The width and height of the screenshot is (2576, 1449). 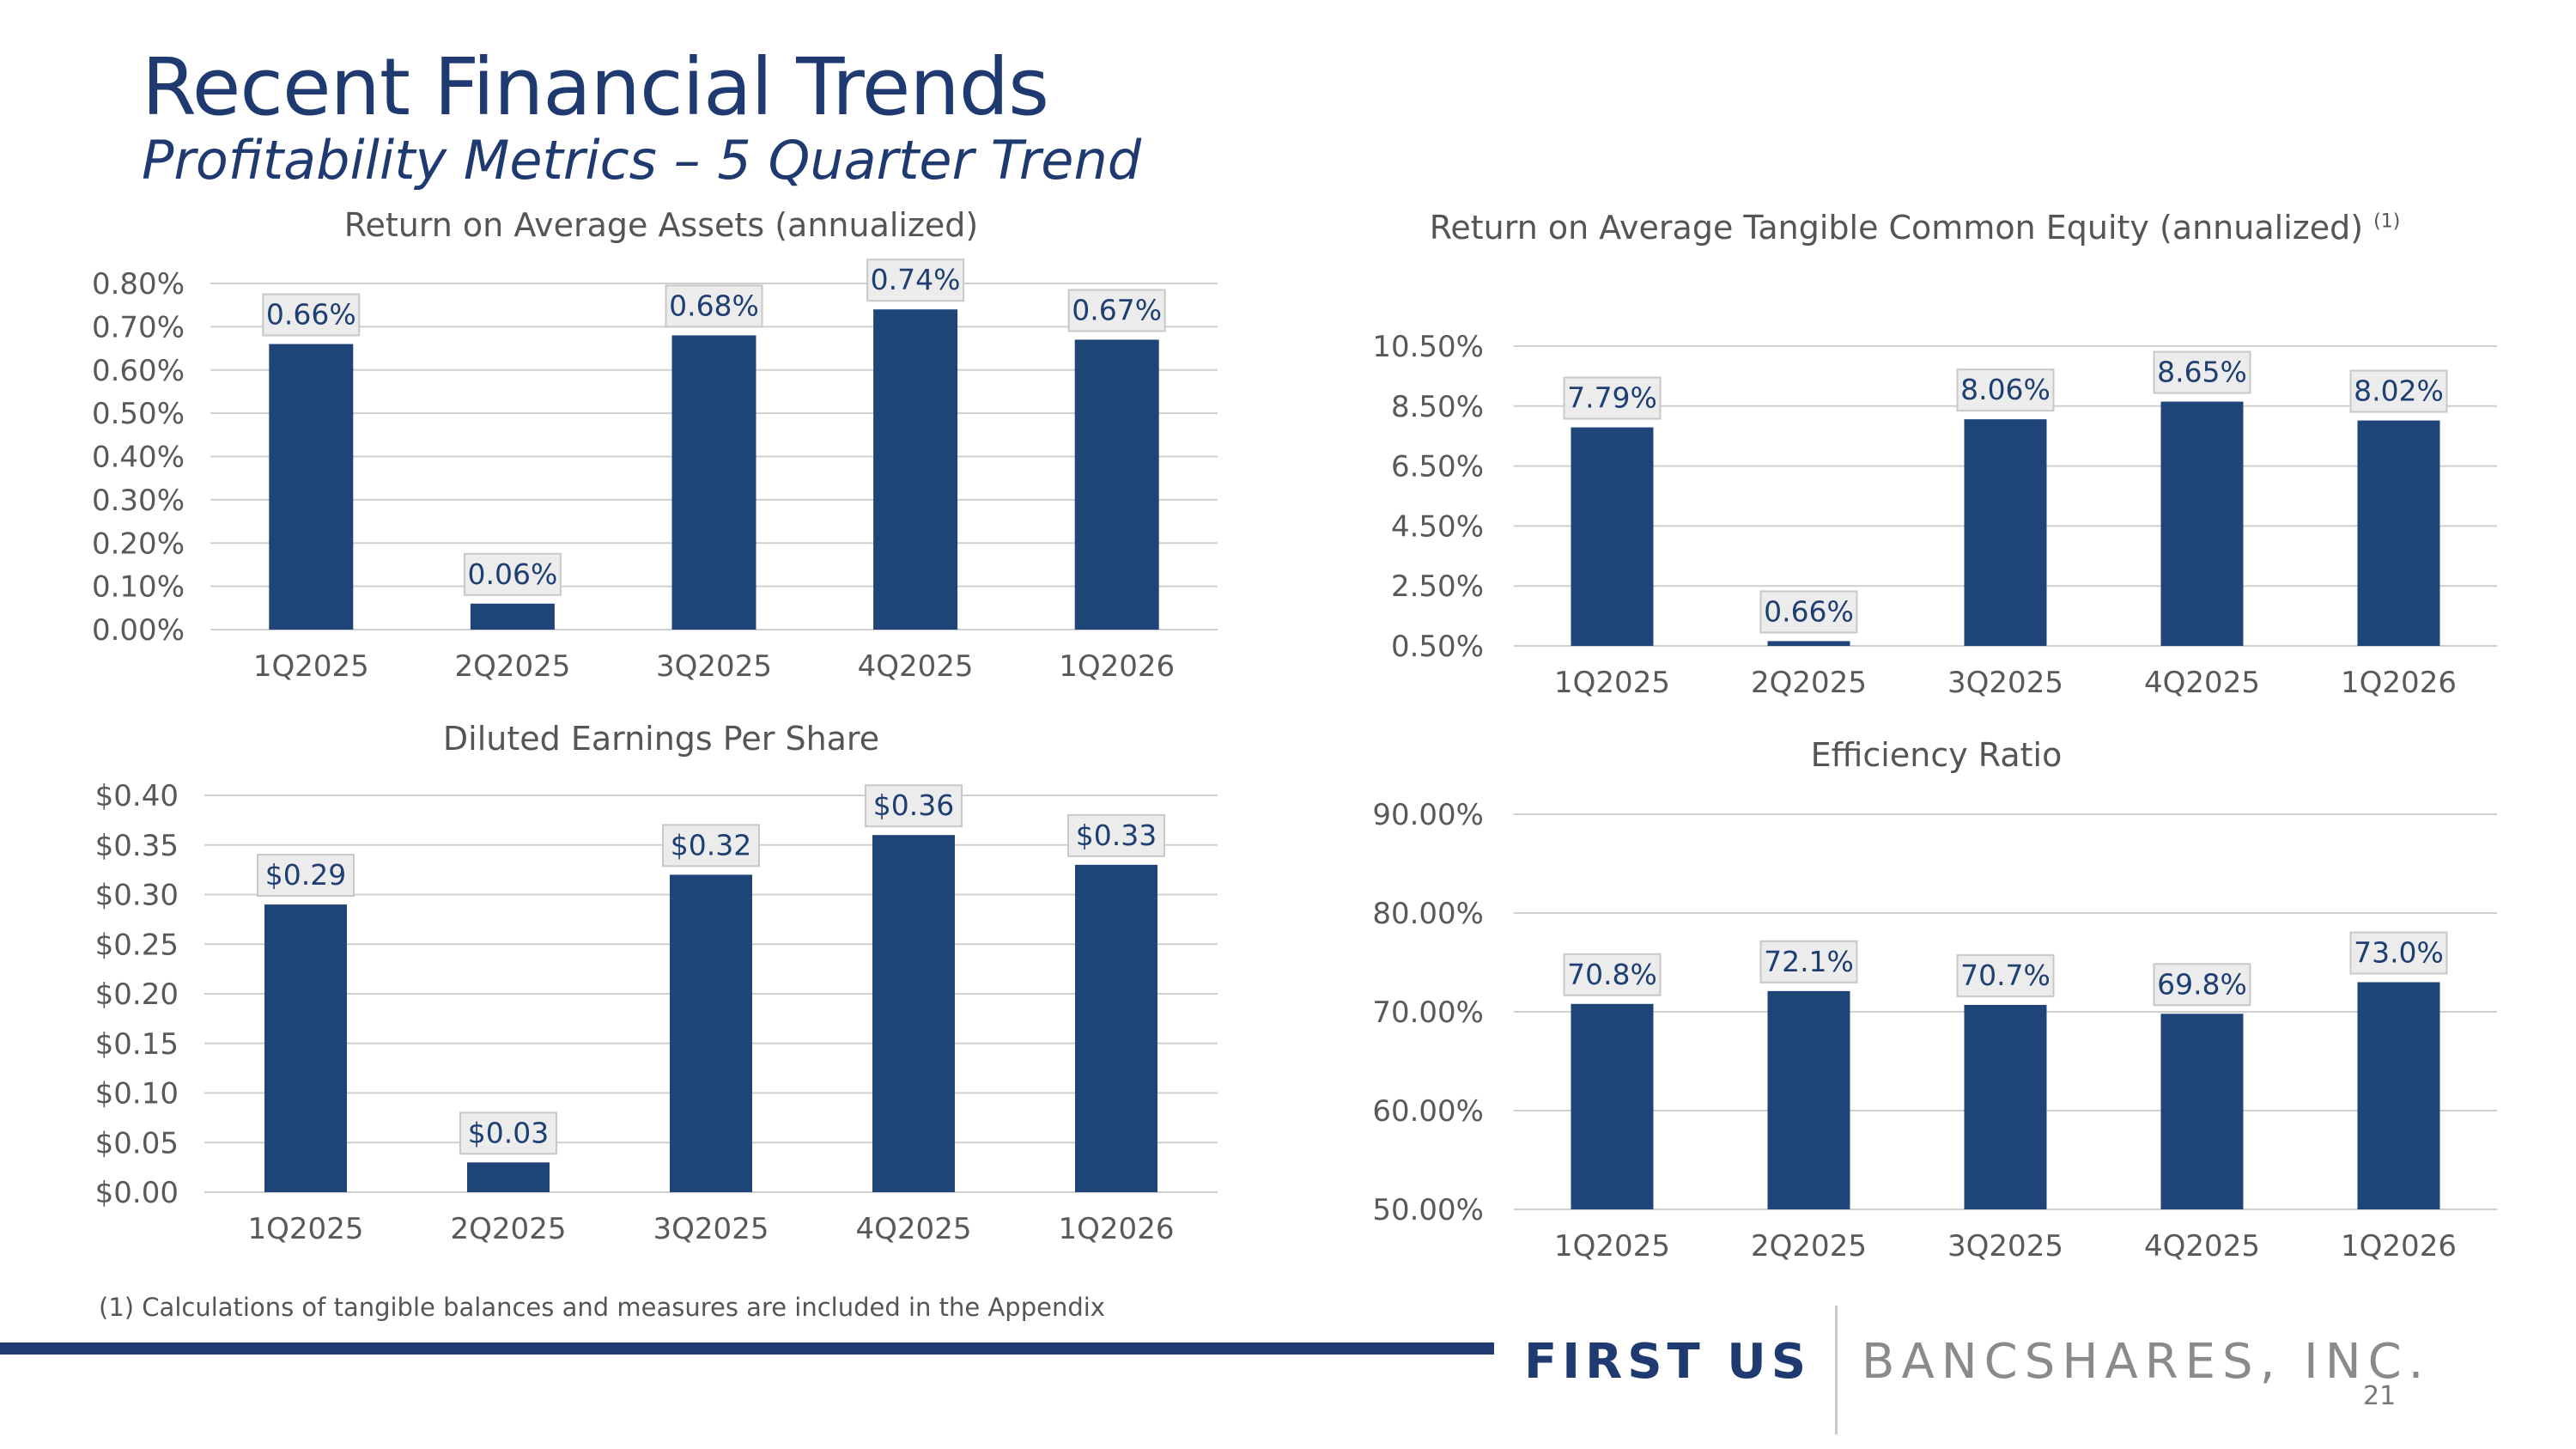 What do you see at coordinates (138, 284) in the screenshot?
I see `y-tick-label: 0.80%` at bounding box center [138, 284].